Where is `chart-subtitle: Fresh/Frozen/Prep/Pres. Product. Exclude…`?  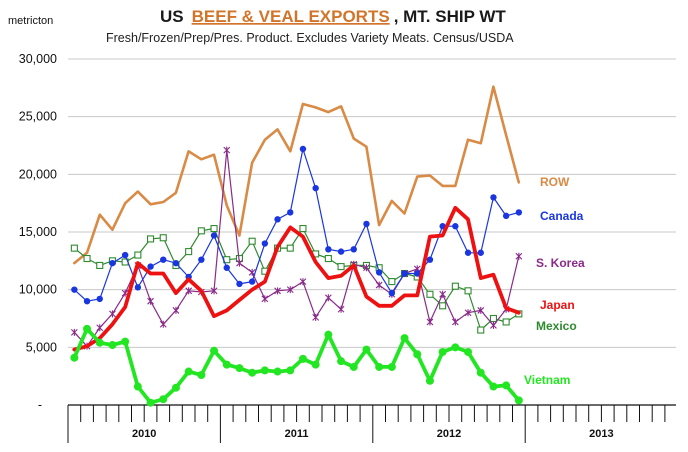
chart-subtitle: Fresh/Frozen/Prep/Pres. Product. Exclude… is located at coordinates (310, 38).